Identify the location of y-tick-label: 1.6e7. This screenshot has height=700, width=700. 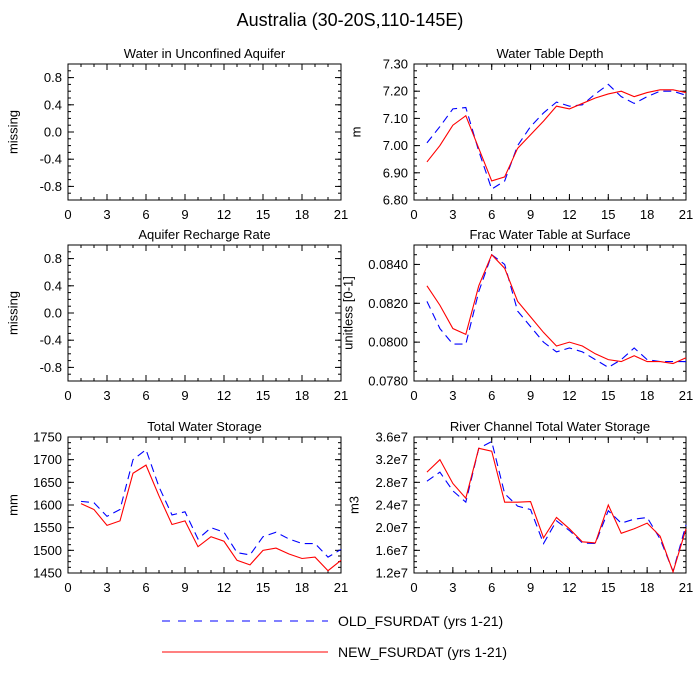
(391, 550).